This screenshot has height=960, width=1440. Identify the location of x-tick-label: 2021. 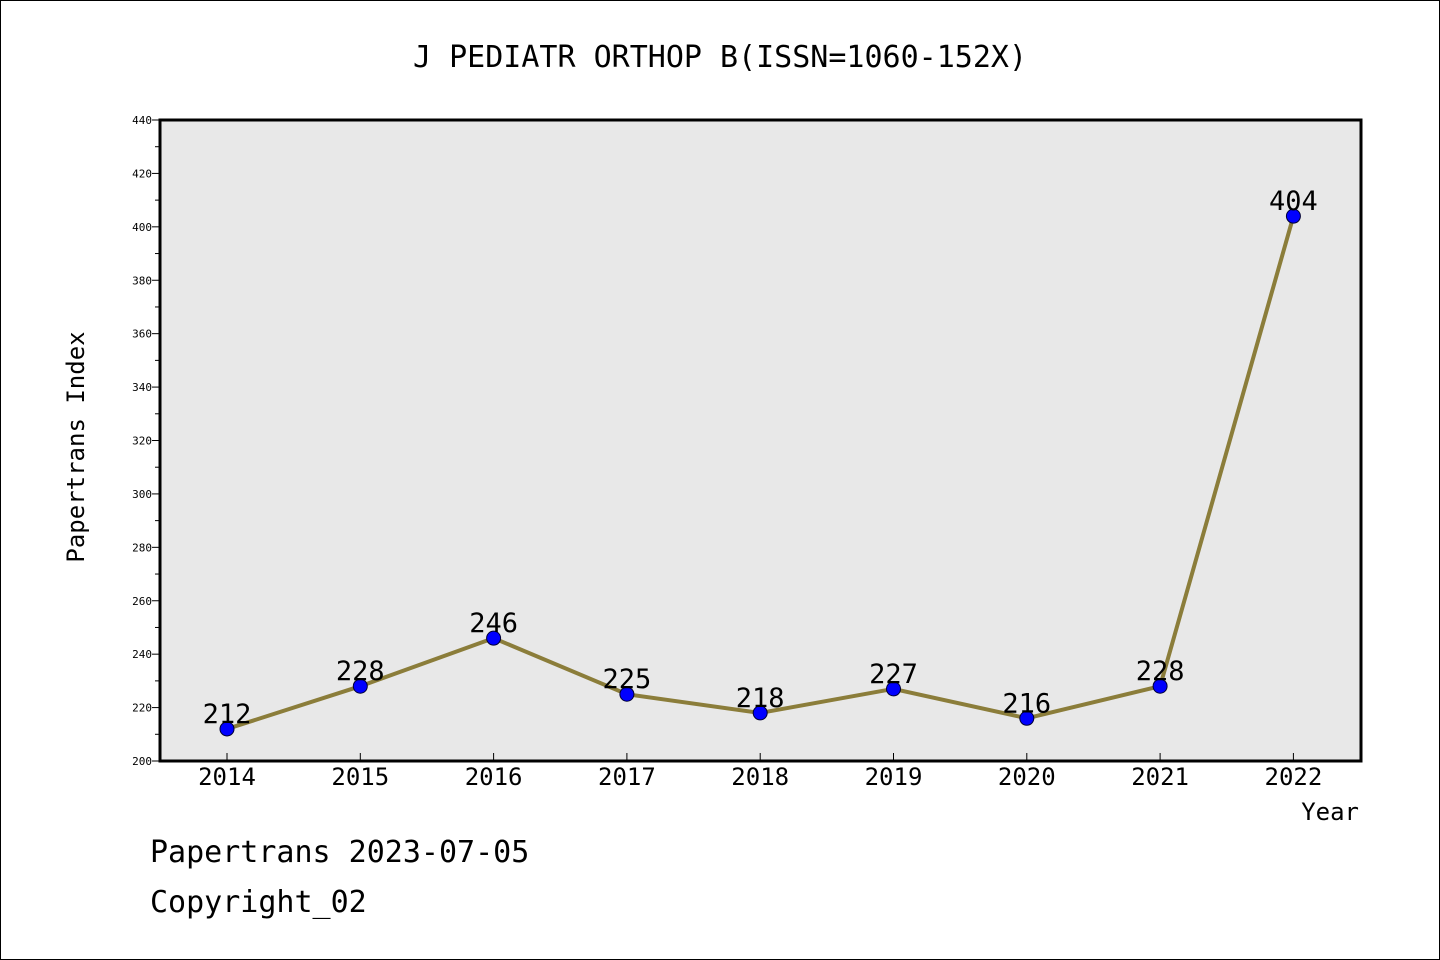
(1160, 777).